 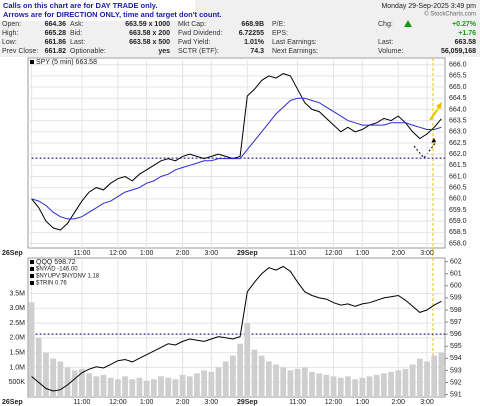 What do you see at coordinates (149, 33) in the screenshot?
I see `quote-cell: 663.58 x 200` at bounding box center [149, 33].